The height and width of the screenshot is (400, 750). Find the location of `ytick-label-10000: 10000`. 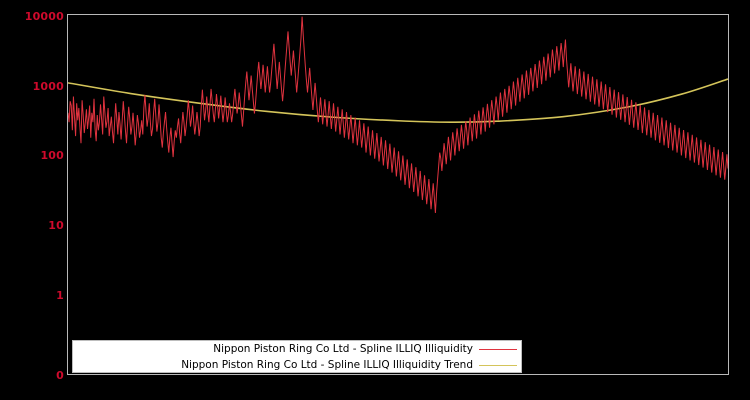

ytick-label-10000: 10000 is located at coordinates (44, 16).